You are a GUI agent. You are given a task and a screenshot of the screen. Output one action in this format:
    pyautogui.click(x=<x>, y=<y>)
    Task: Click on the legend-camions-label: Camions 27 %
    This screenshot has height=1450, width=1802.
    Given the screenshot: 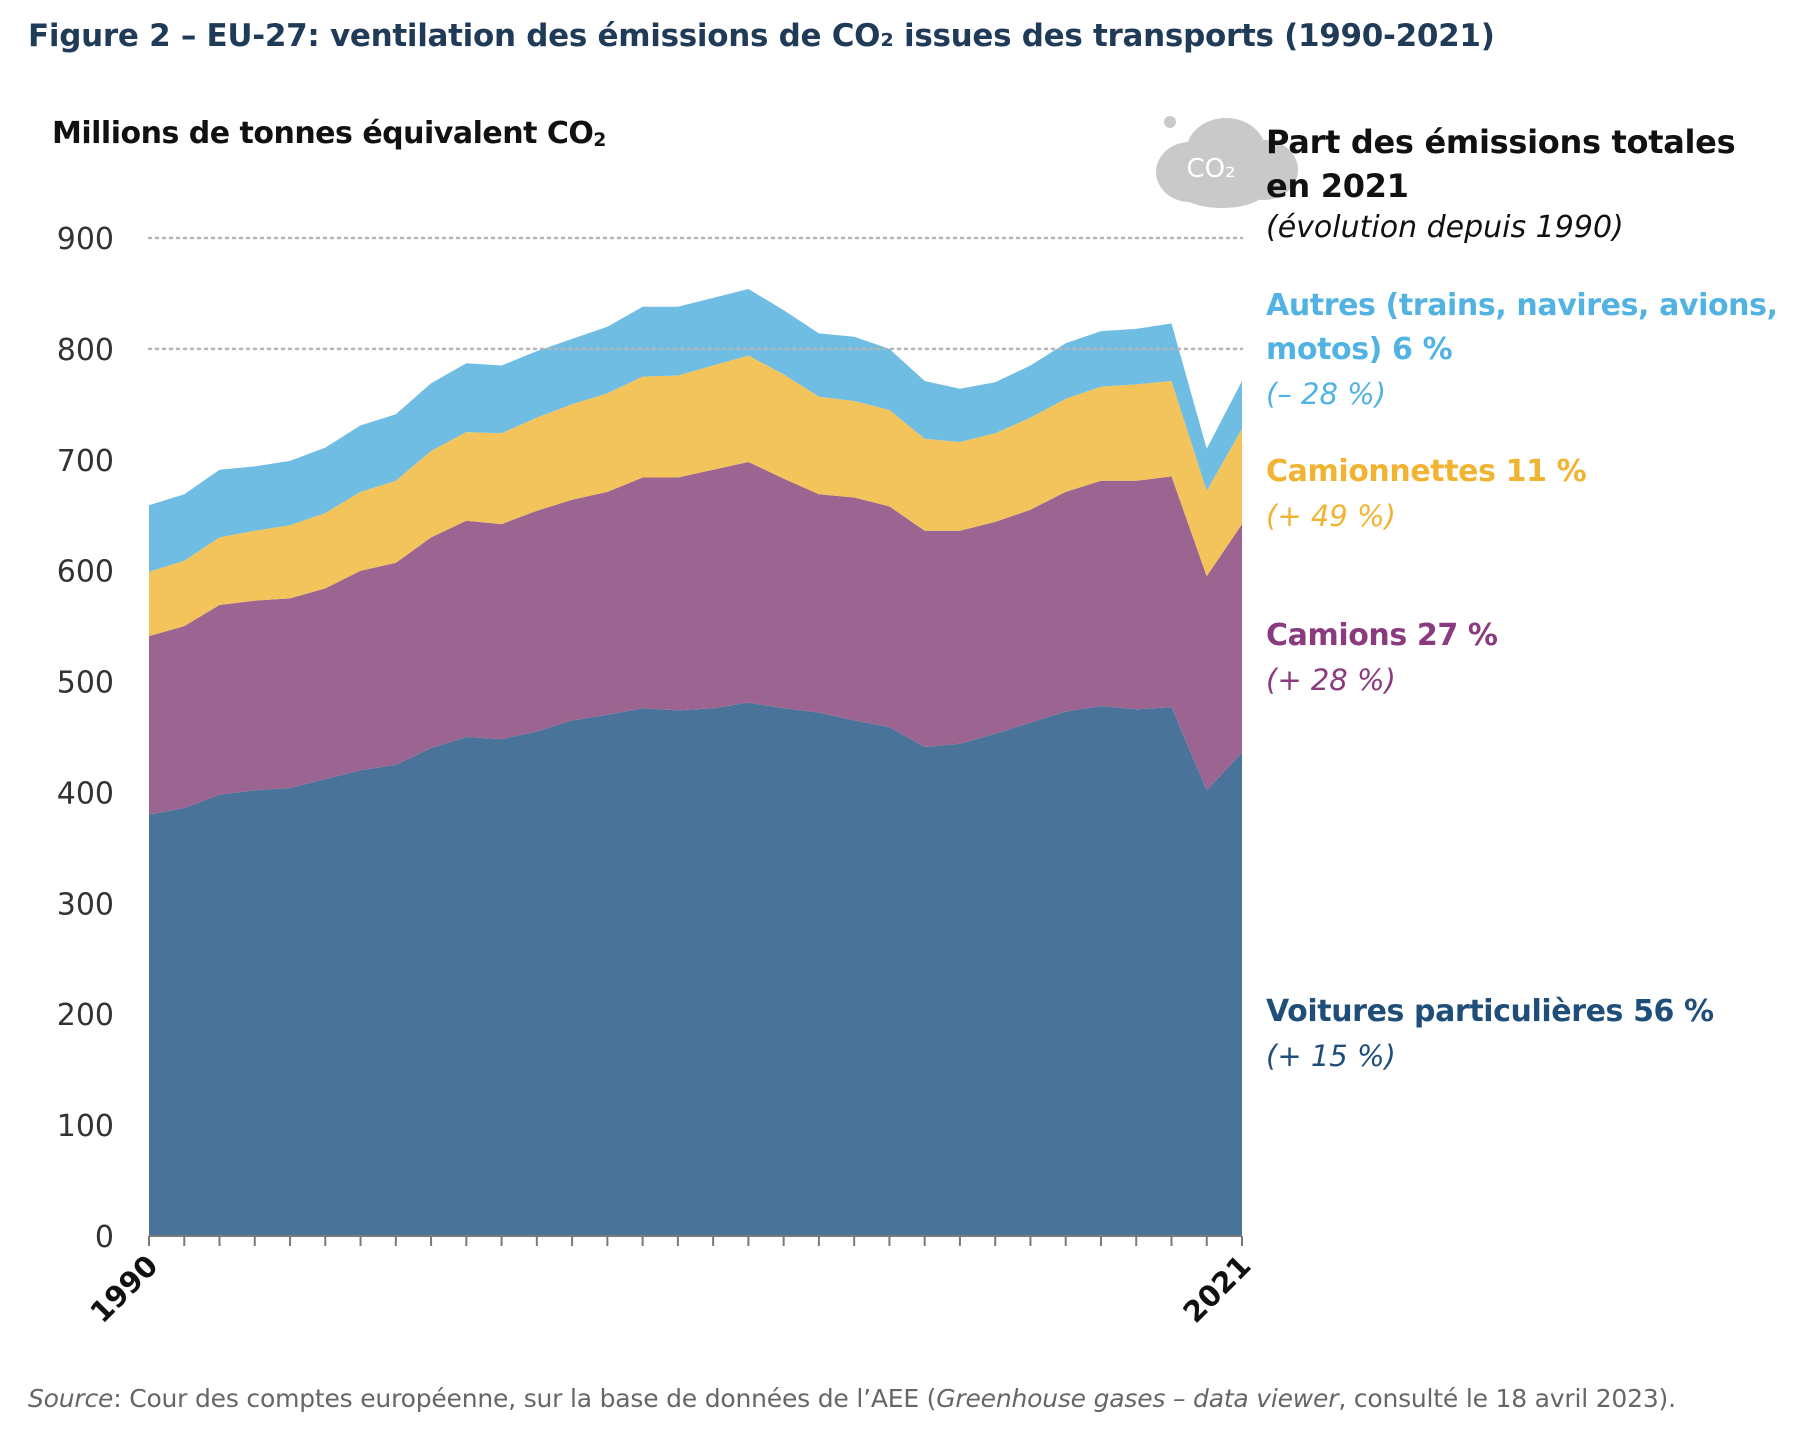 What is the action you would take?
    pyautogui.click(x=1382, y=635)
    